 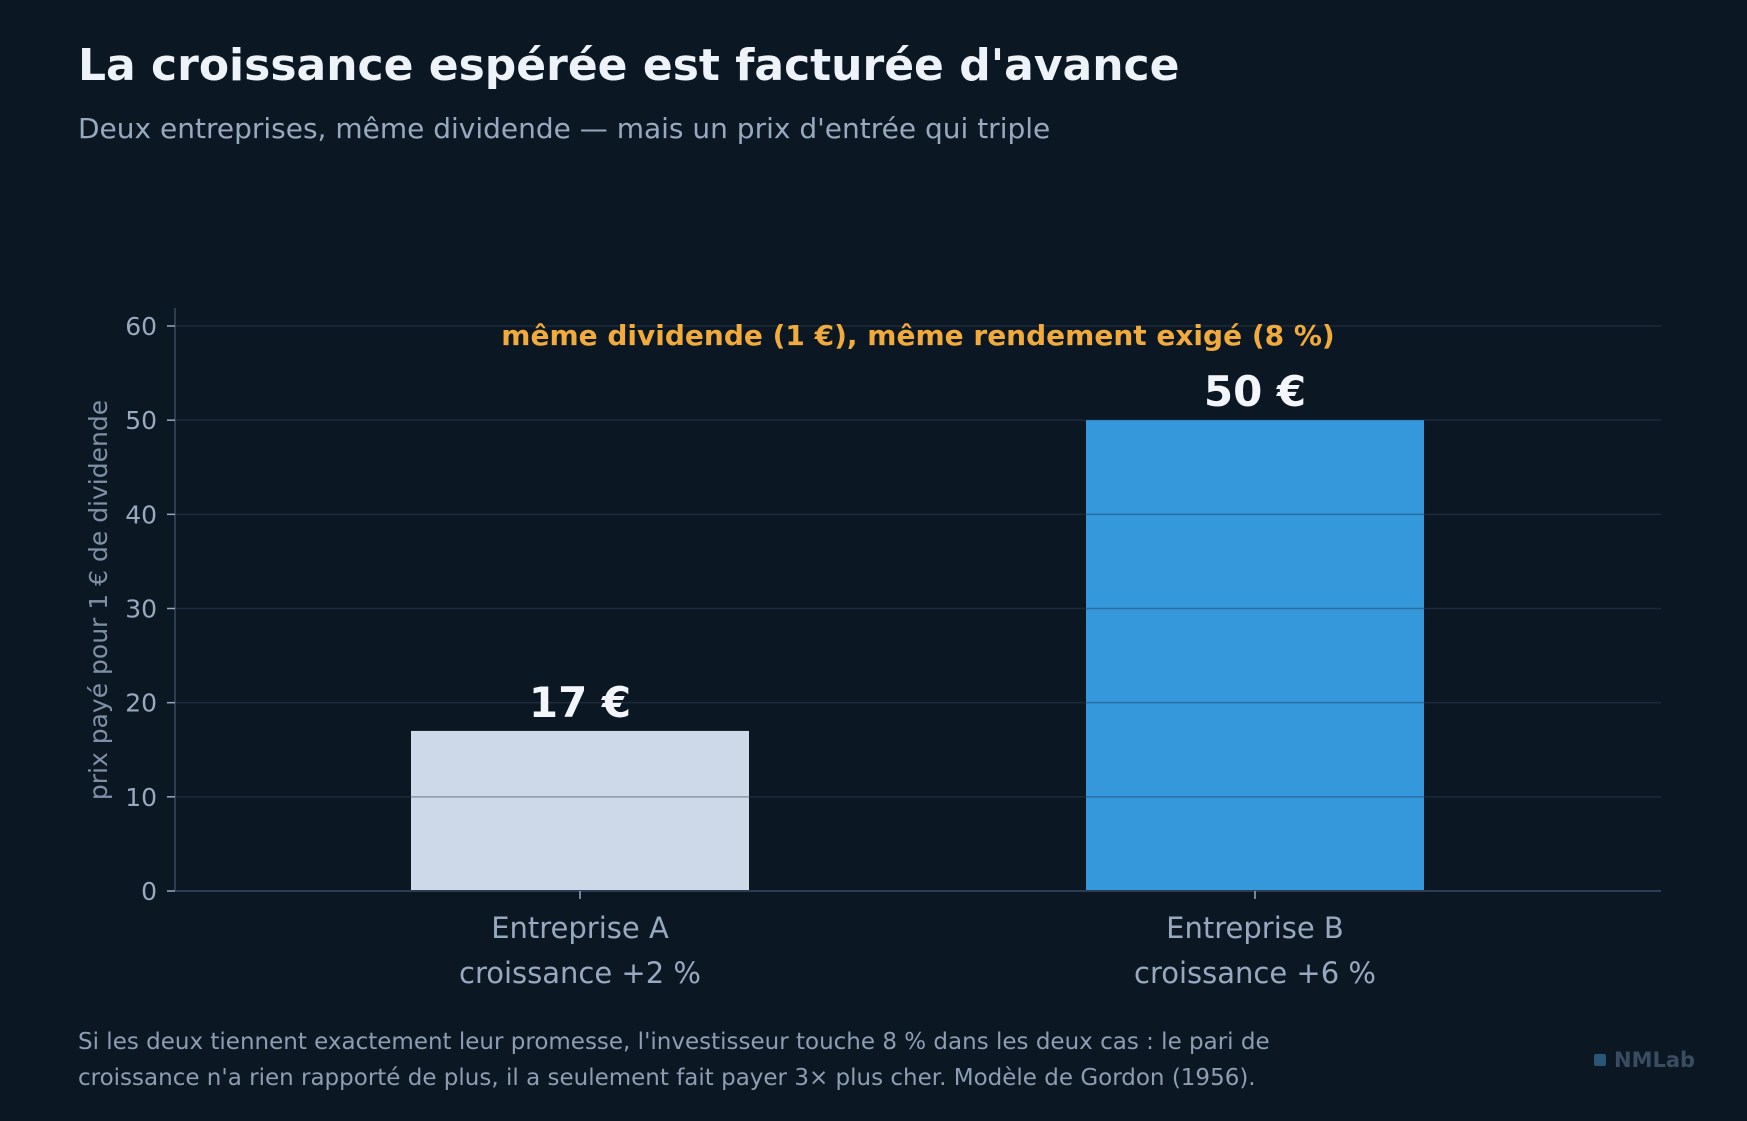 What do you see at coordinates (1255, 973) in the screenshot?
I see `x-category-label-2-line-2: croissance +6 %` at bounding box center [1255, 973].